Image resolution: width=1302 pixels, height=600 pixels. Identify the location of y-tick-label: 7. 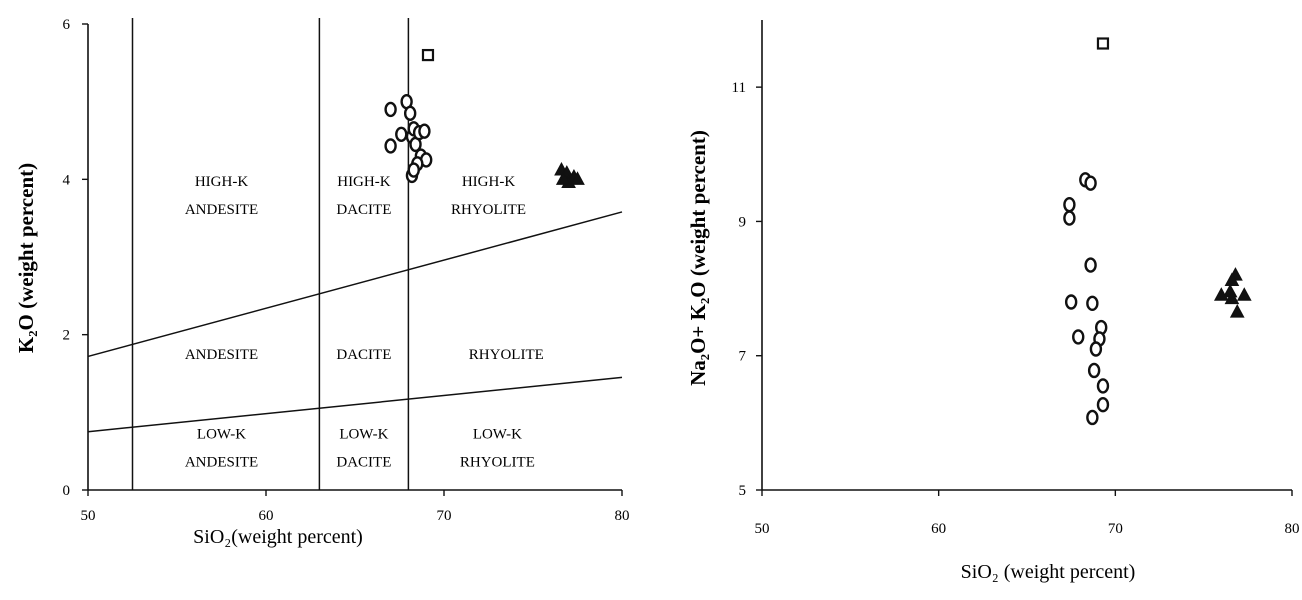
(743, 357).